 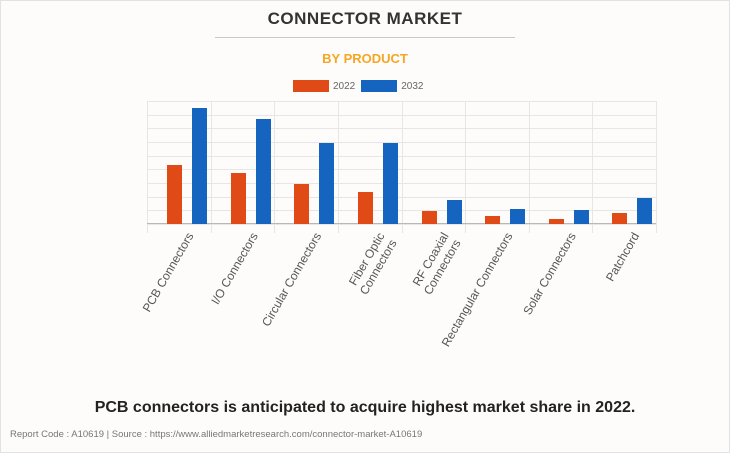 I want to click on bar-2032-rectangular-connectors, so click(x=518, y=216).